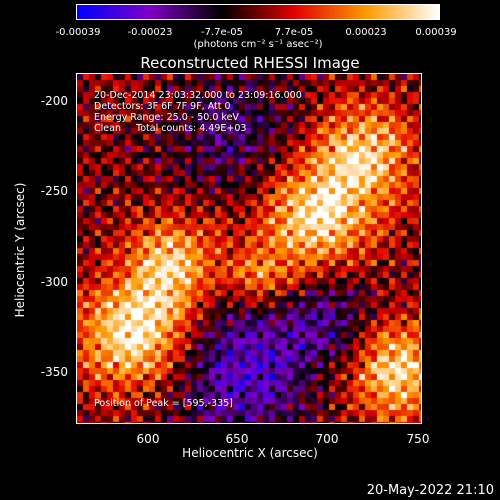 This screenshot has height=500, width=500. I want to click on colorbar-tick: -7.7e-05, so click(222, 32).